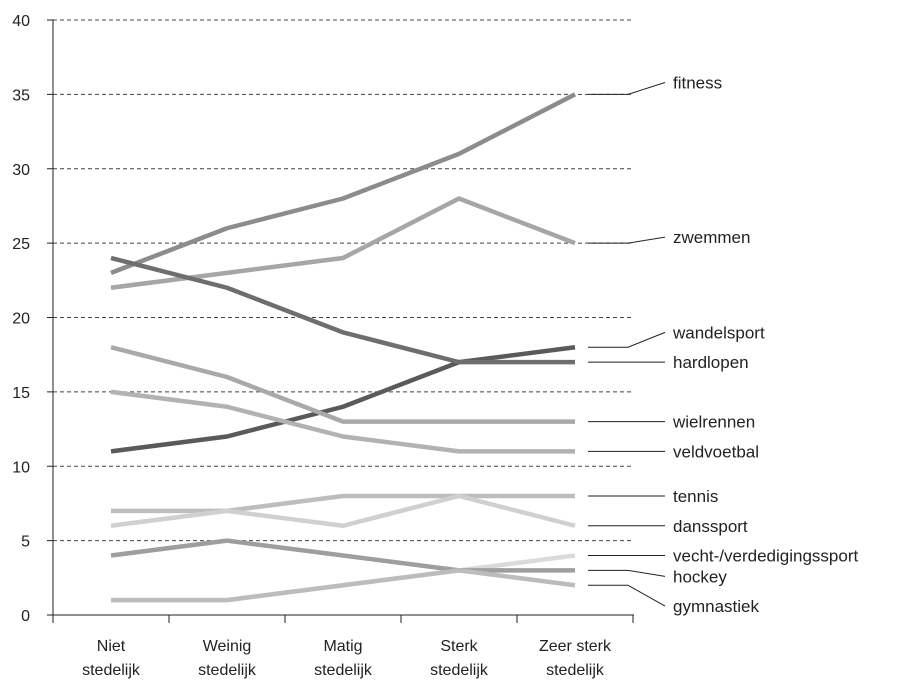  Describe the element at coordinates (716, 606) in the screenshot. I see `series-label-gymnastiek: gymnastiek` at that location.